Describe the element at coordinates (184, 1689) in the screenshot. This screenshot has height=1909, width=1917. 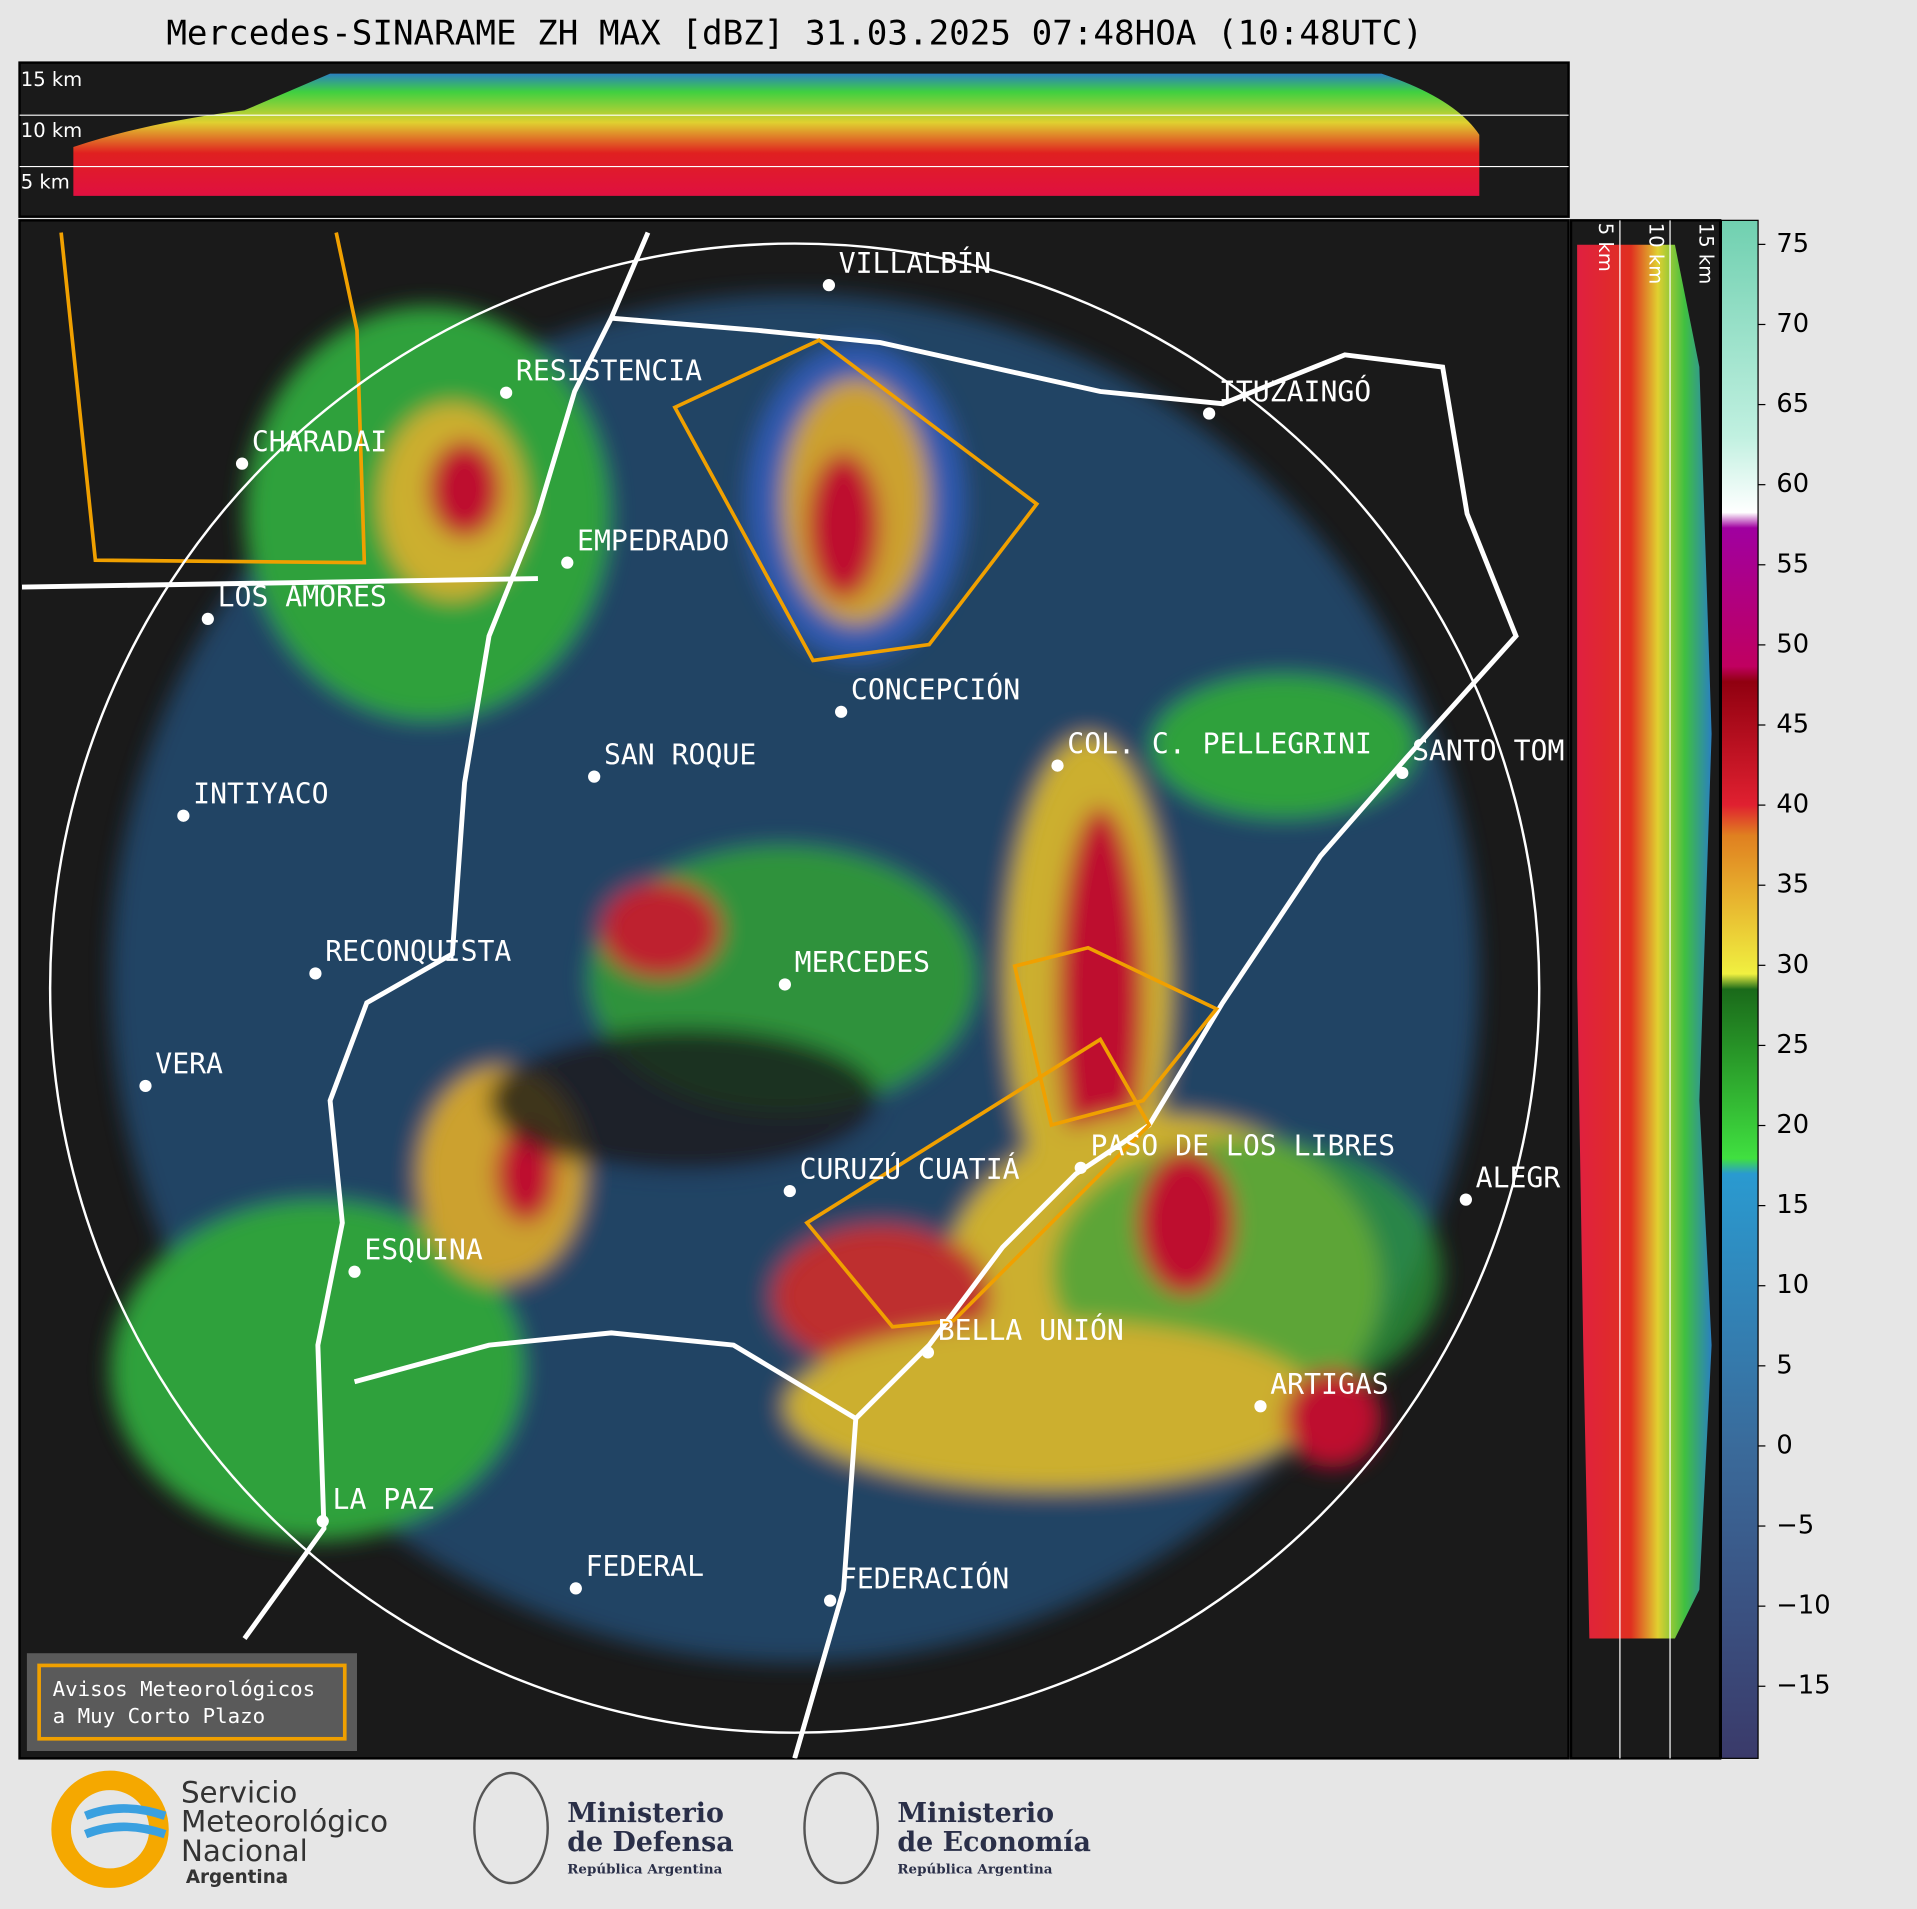
I see `notice-text: Avisos Meteorológicos` at that location.